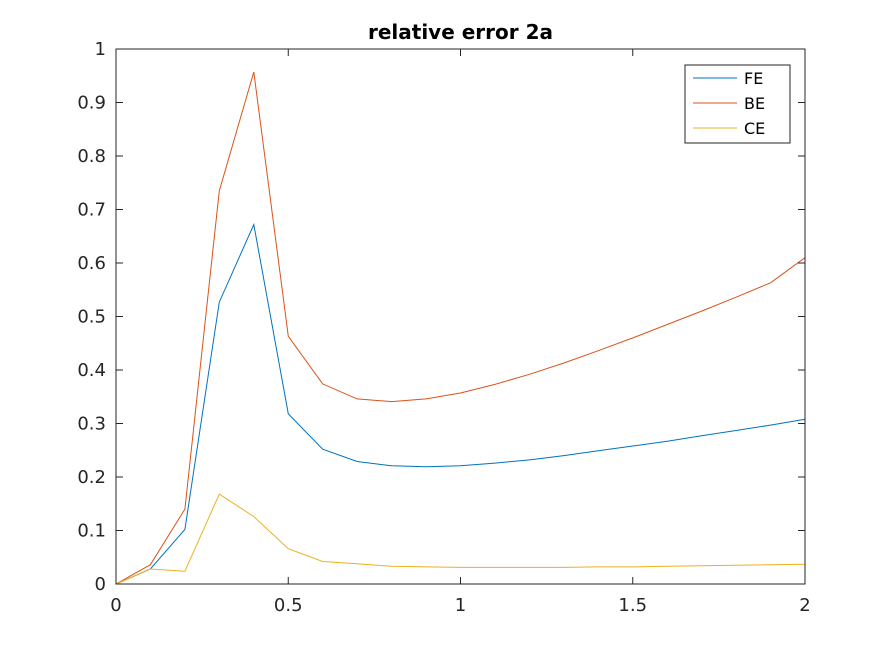  What do you see at coordinates (460, 605) in the screenshot?
I see `x-tick-label: 1` at bounding box center [460, 605].